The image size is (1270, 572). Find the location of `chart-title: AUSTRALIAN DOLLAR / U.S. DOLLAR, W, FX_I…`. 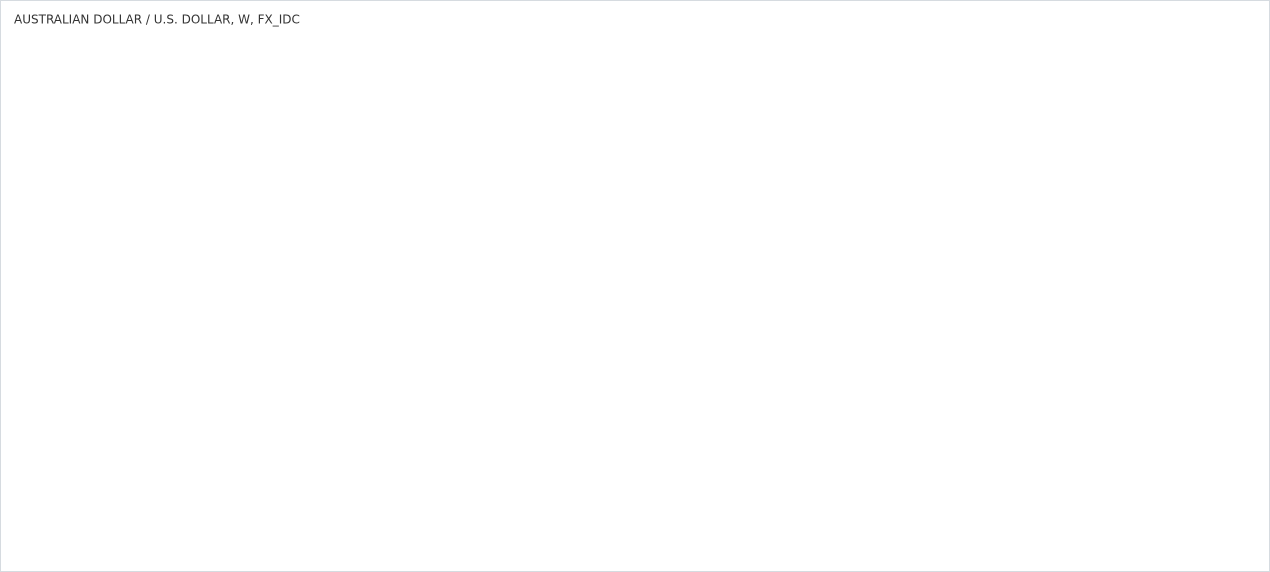

chart-title: AUSTRALIAN DOLLAR / U.S. DOLLAR, W, FX_I… is located at coordinates (157, 20).